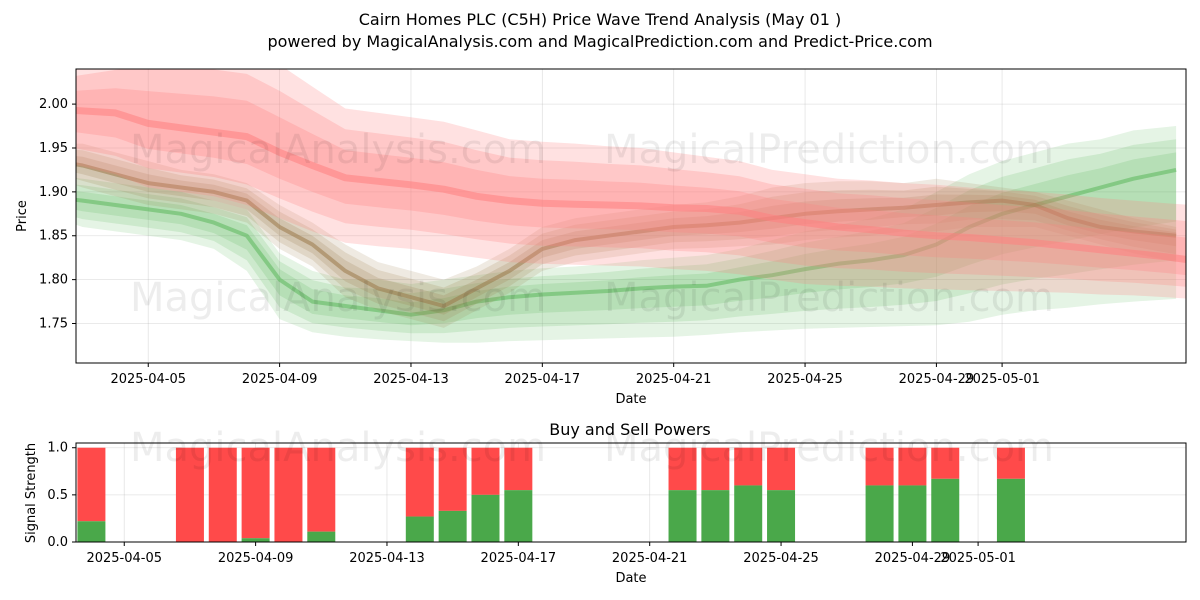 The image size is (1200, 600). I want to click on signal-y-tick-label: 1.0, so click(57, 448).